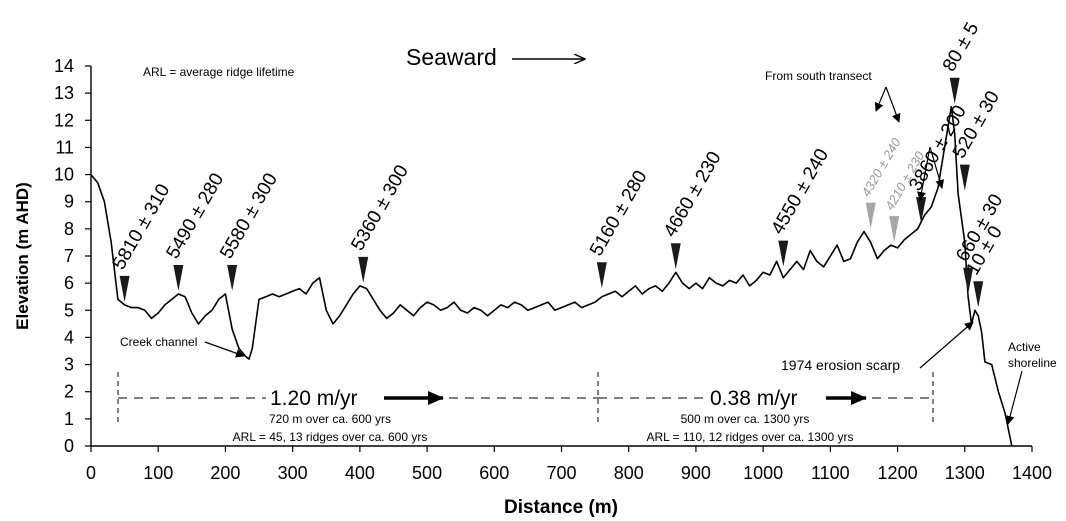 This screenshot has width=1066, height=521. What do you see at coordinates (69, 202) in the screenshot?
I see `y-tick-label: 9` at bounding box center [69, 202].